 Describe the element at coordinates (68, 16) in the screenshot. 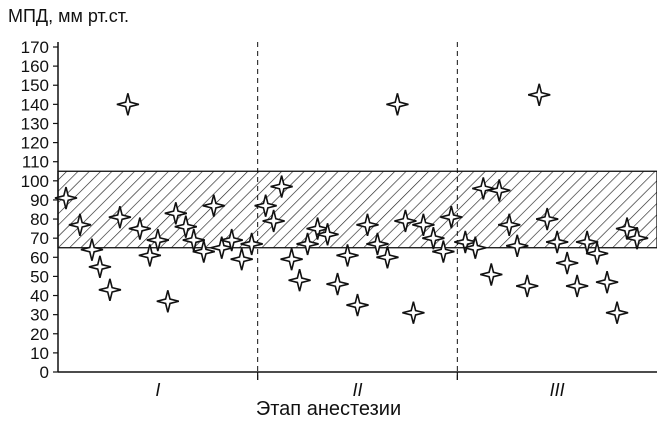

I see `y-axis-title: МПД, мм рт.ст.` at that location.